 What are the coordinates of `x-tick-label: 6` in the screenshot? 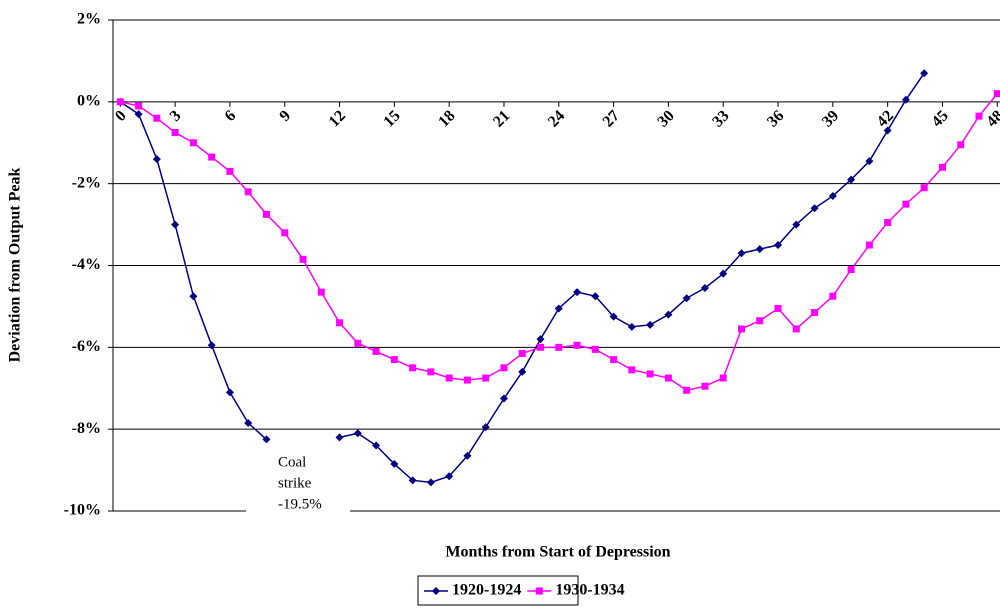 It's located at (231, 116).